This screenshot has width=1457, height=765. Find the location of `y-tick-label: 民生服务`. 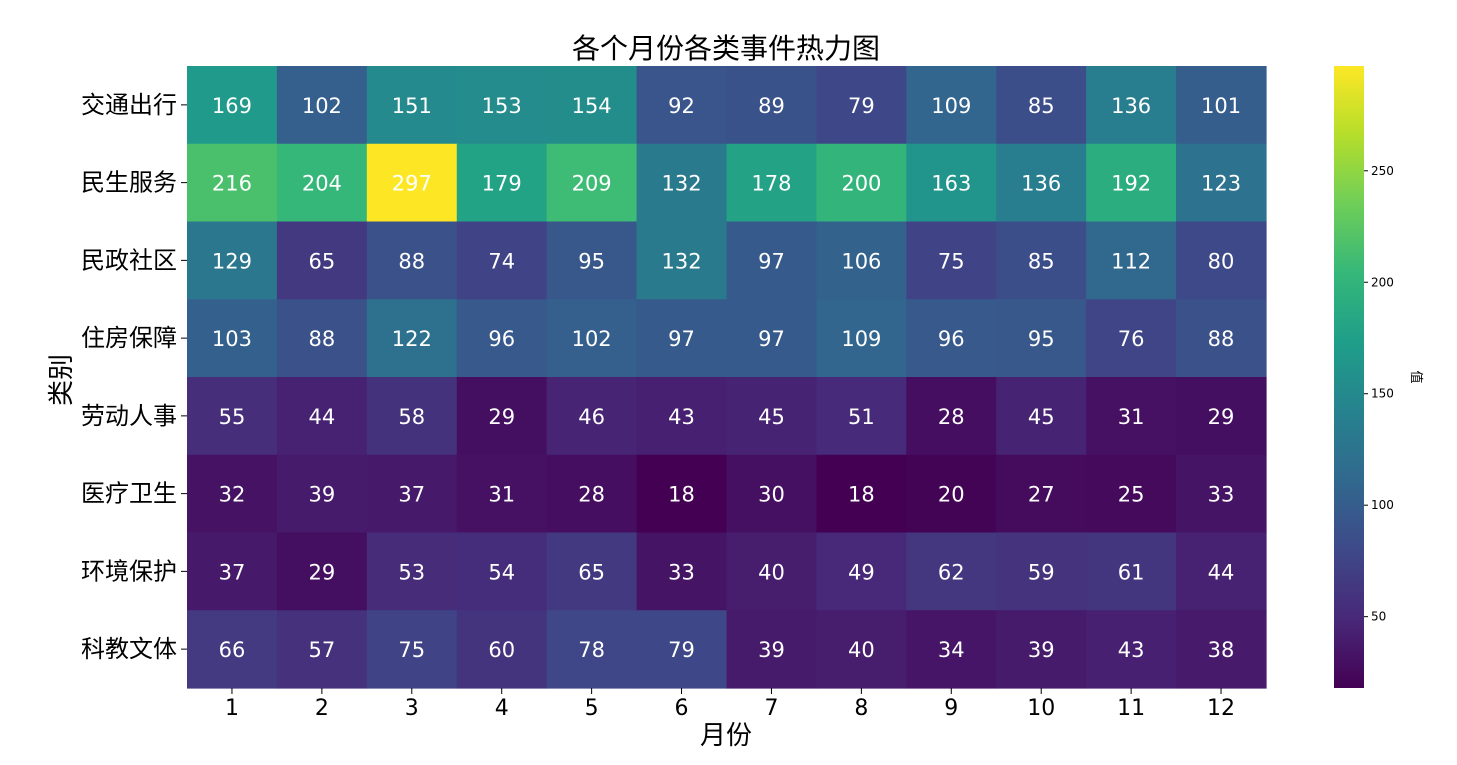

y-tick-label: 民生服务 is located at coordinates (129, 183).